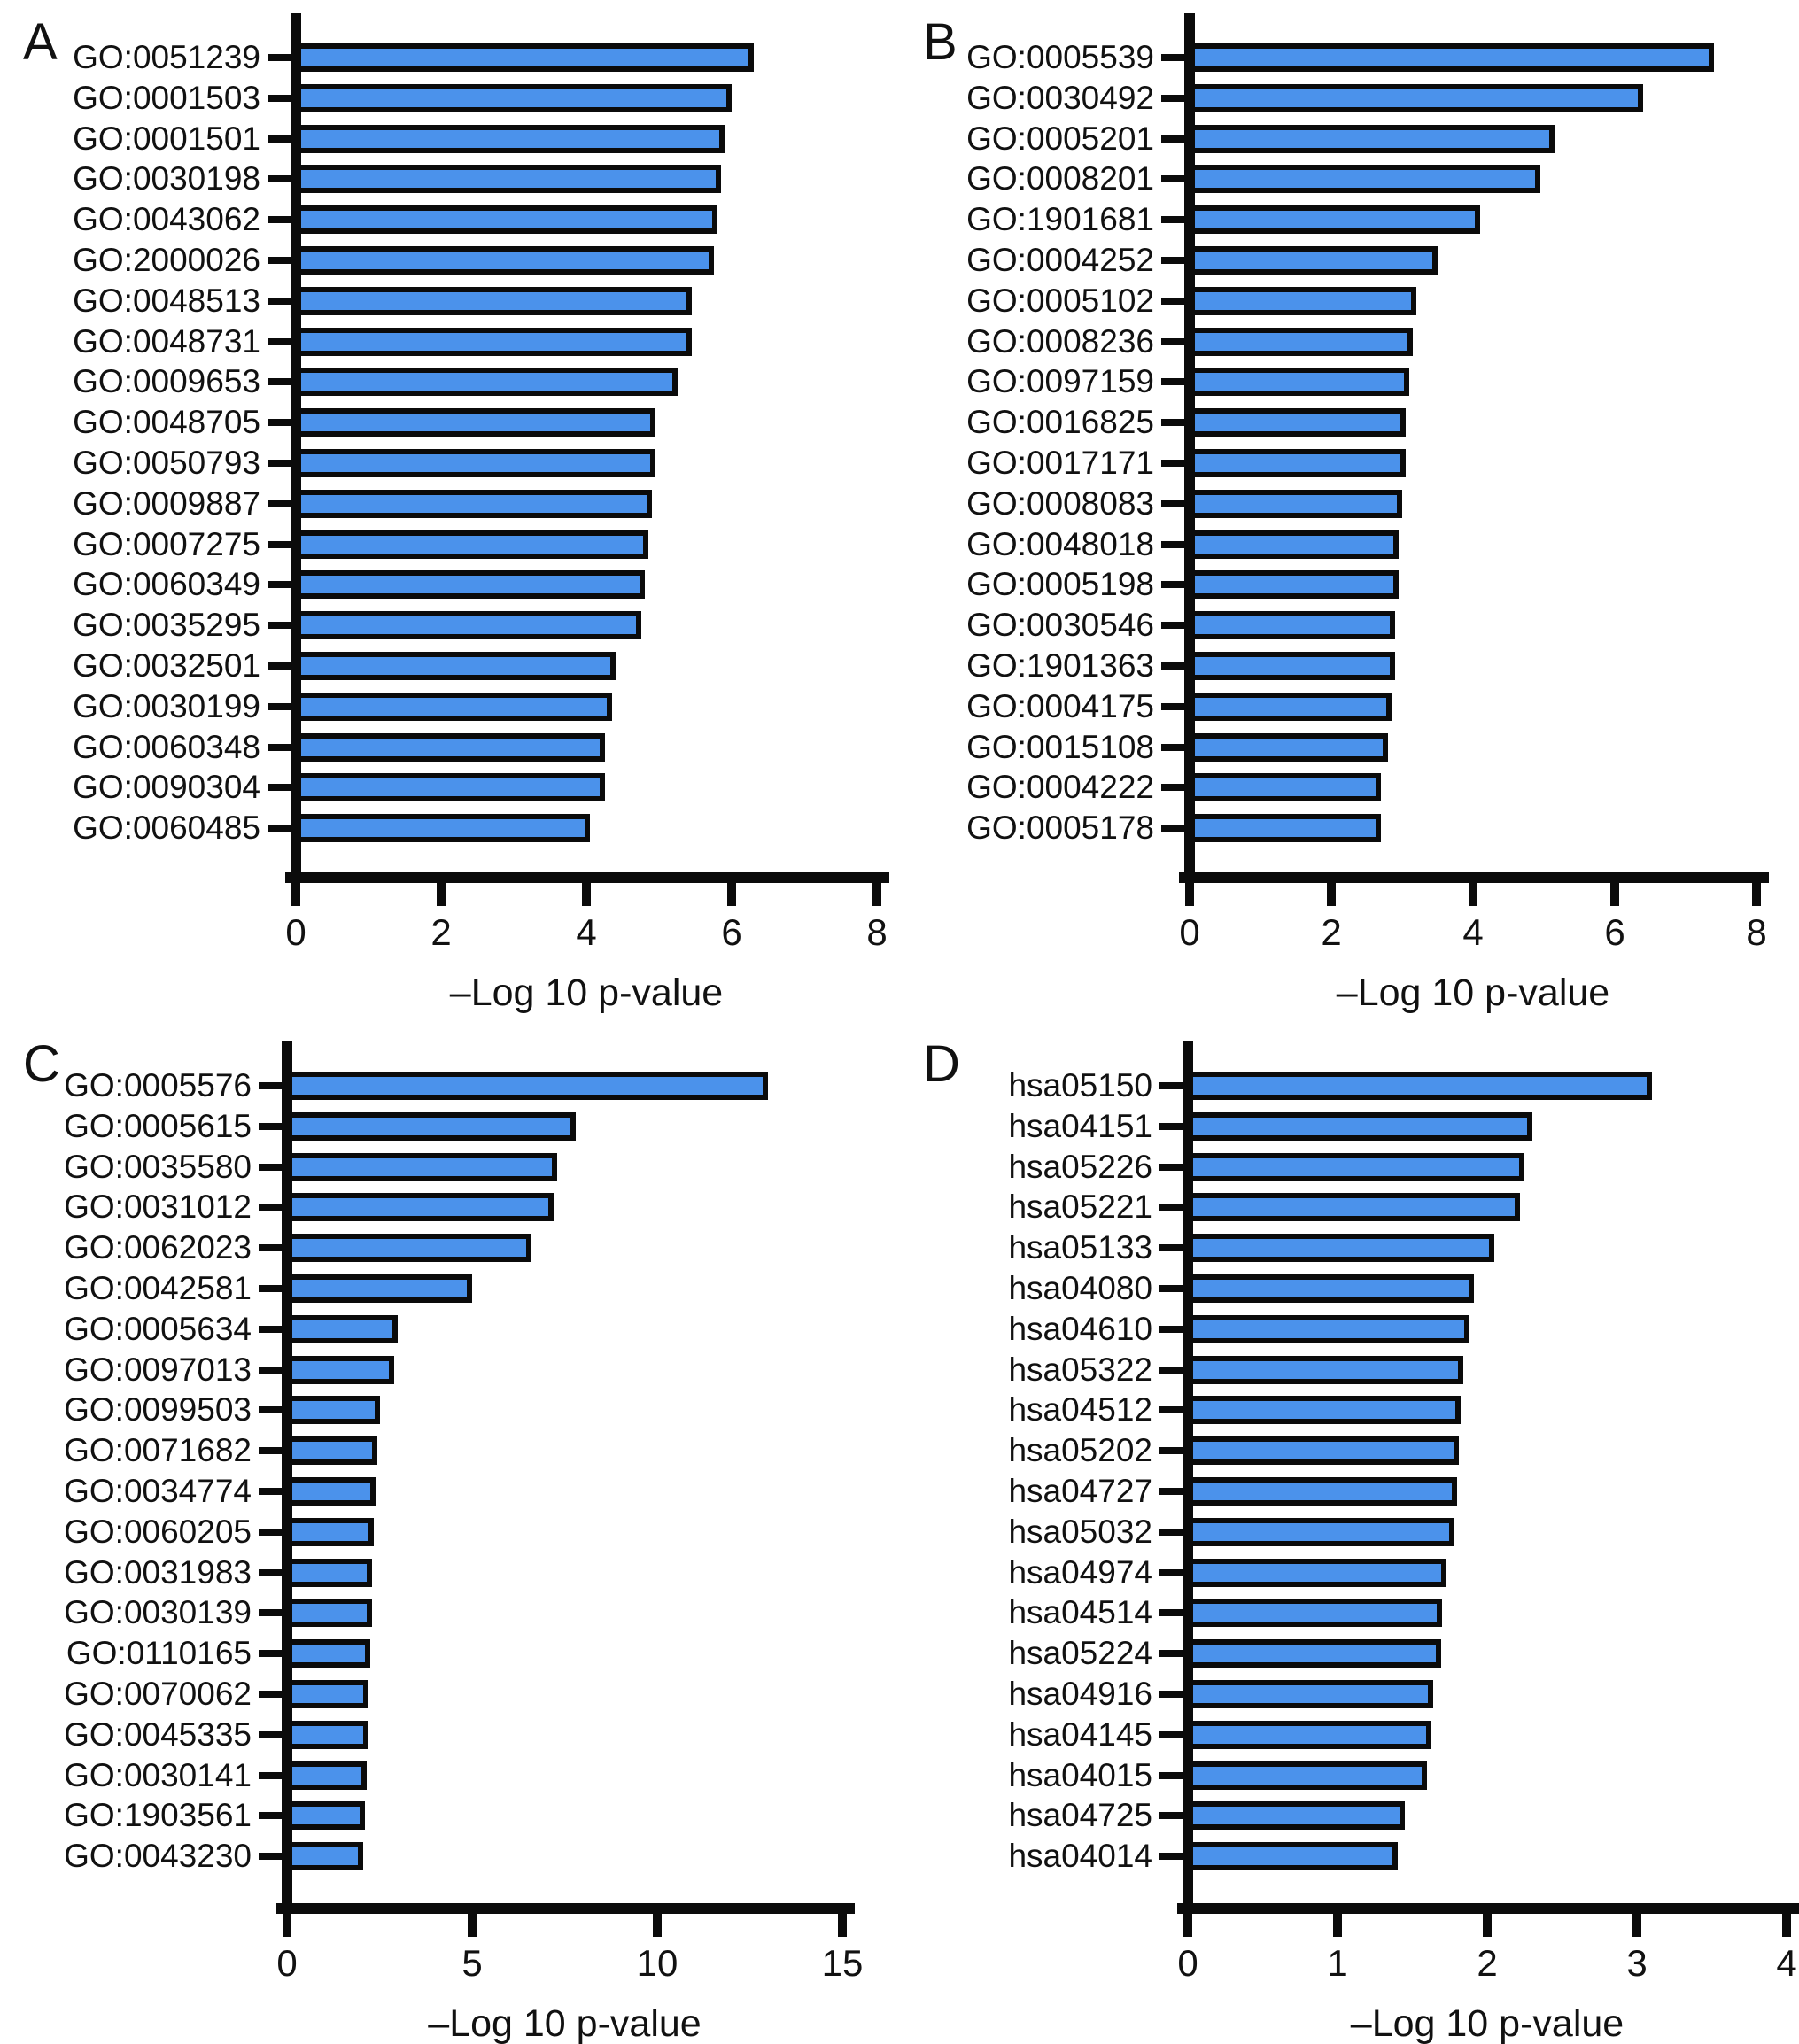 Image resolution: width=1799 pixels, height=2044 pixels. Describe the element at coordinates (158, 1125) in the screenshot. I see `bar-label: GO:0005615` at that location.